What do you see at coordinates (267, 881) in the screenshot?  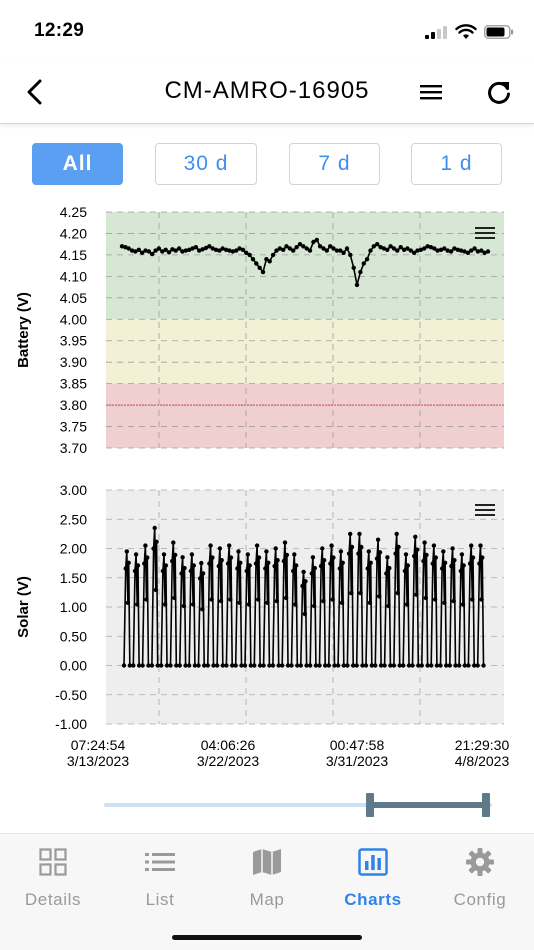 I see `tab-map: Map` at bounding box center [267, 881].